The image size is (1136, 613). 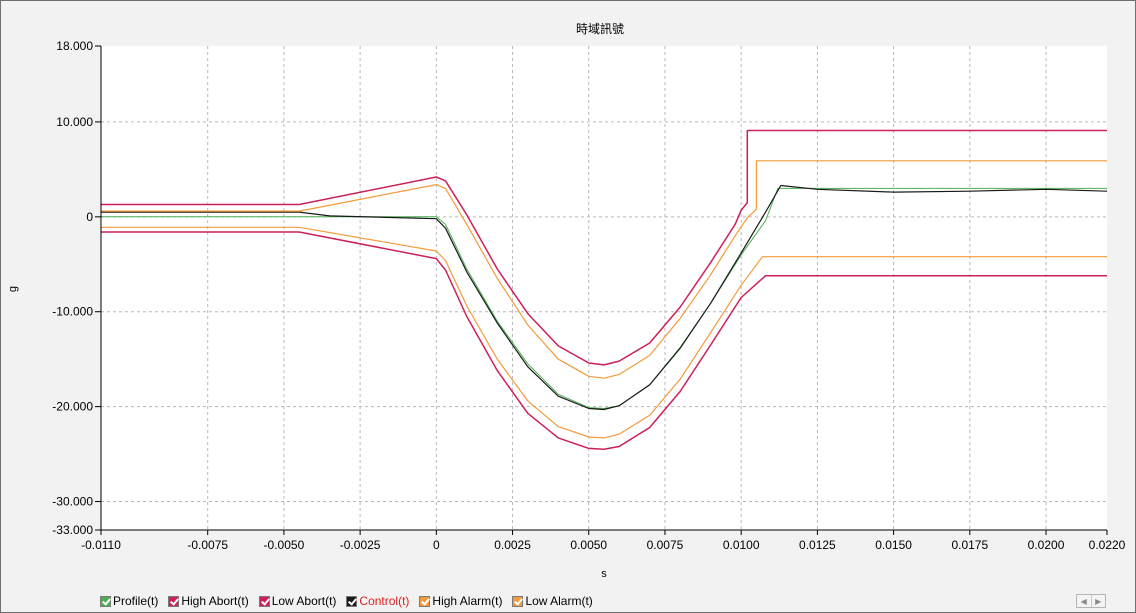 I want to click on x-tick-label: 0.0100, so click(x=741, y=545).